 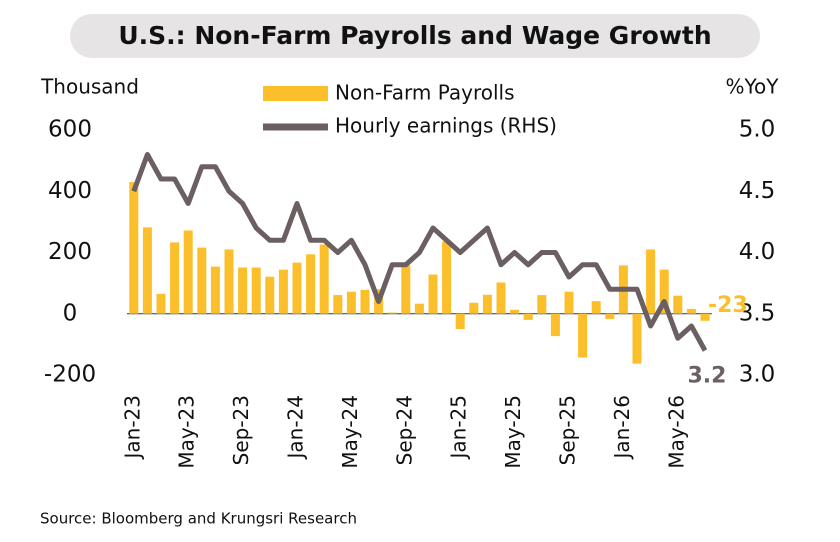 What do you see at coordinates (295, 93) in the screenshot?
I see `legend-swatch` at bounding box center [295, 93].